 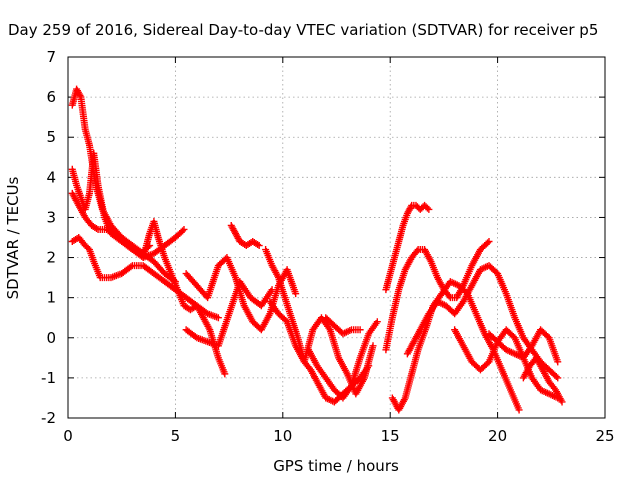 What do you see at coordinates (51, 137) in the screenshot?
I see `y-tick-label: 5` at bounding box center [51, 137].